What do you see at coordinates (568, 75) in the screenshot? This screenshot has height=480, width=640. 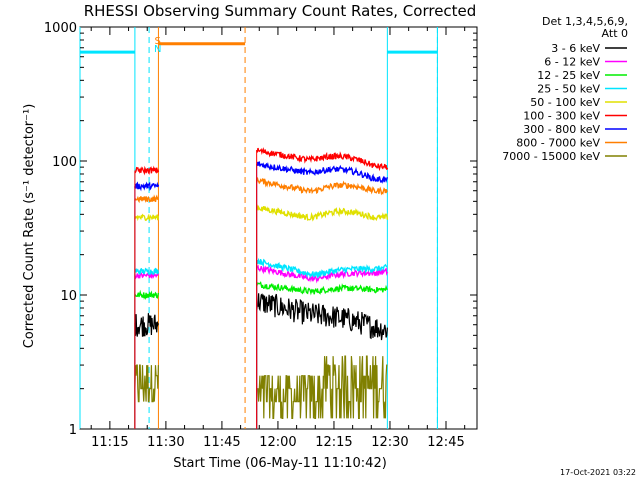 I see `legend-label: 12 - 25 keV` at bounding box center [568, 75].